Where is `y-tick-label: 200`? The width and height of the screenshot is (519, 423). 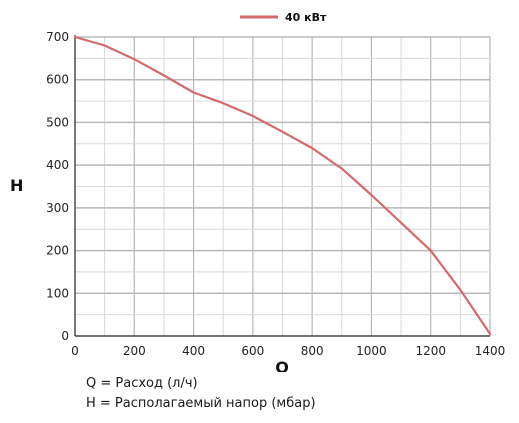 y-tick-label: 200 is located at coordinates (57, 251).